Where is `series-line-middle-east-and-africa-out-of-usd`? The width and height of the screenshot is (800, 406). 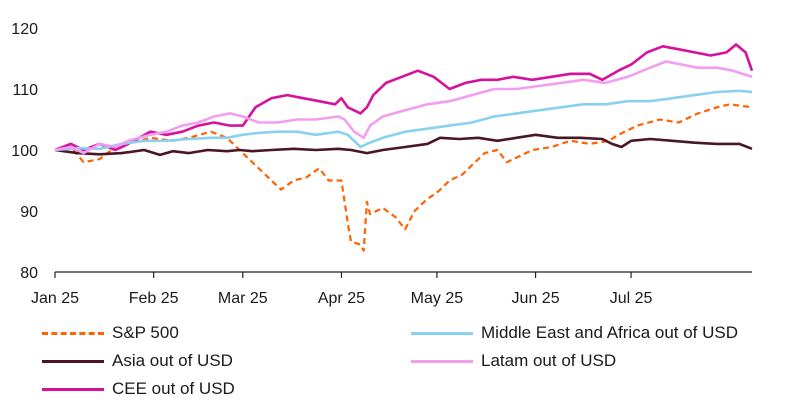
series-line-middle-east-and-africa-out-of-usd is located at coordinates (403, 120).